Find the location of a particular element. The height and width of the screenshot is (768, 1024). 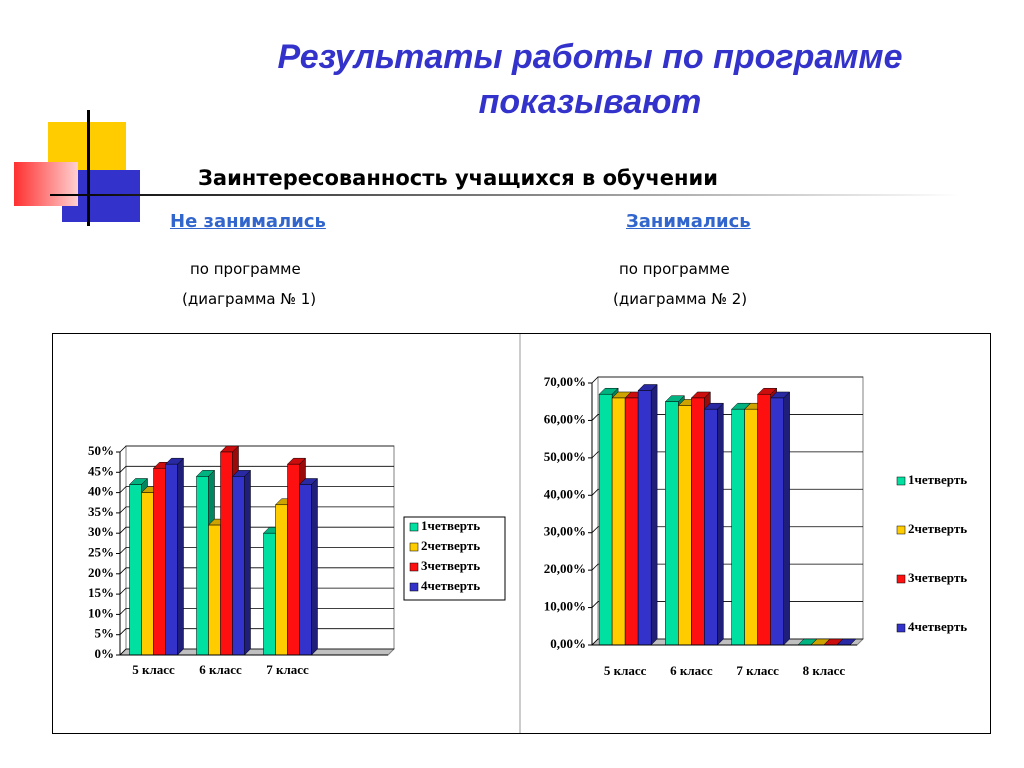

title: Результаты работы по программе is located at coordinates (590, 57).